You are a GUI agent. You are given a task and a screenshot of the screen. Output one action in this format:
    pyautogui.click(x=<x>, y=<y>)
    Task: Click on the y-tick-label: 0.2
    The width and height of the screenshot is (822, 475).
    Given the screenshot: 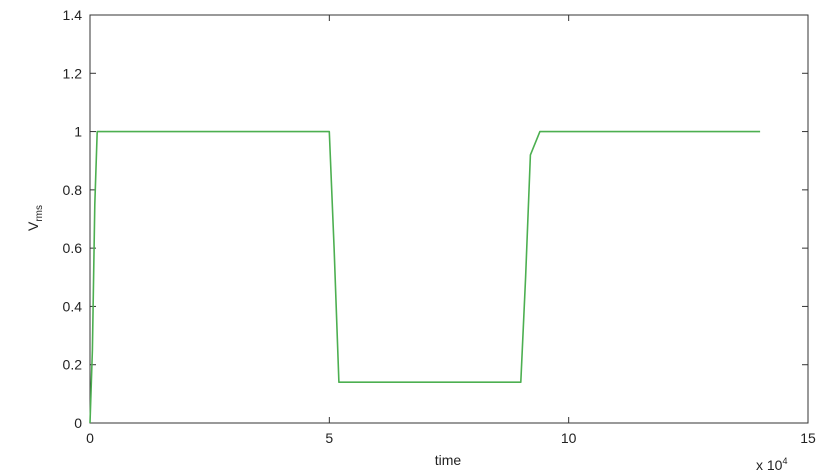 What is the action you would take?
    pyautogui.click(x=73, y=365)
    